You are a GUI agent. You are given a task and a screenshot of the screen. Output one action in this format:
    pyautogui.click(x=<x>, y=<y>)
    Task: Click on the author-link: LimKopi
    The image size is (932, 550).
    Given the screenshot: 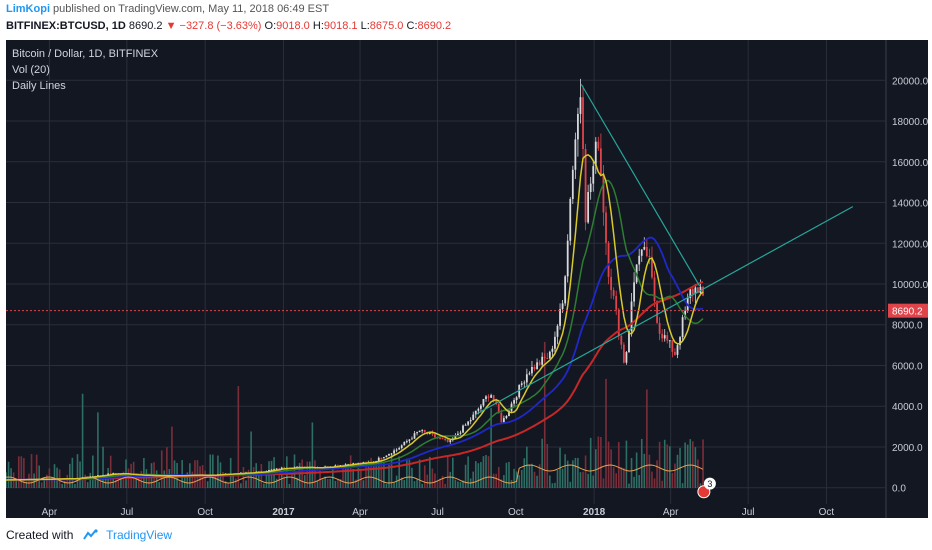 What is the action you would take?
    pyautogui.click(x=28, y=9)
    